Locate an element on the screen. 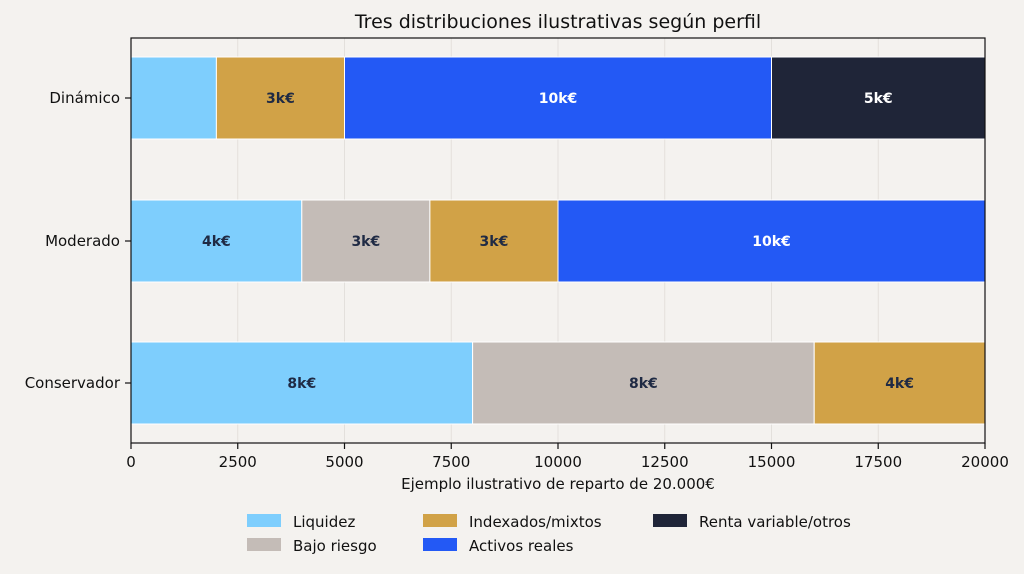 This screenshot has height=574, width=1024. x-tick-label: 0 is located at coordinates (131, 462).